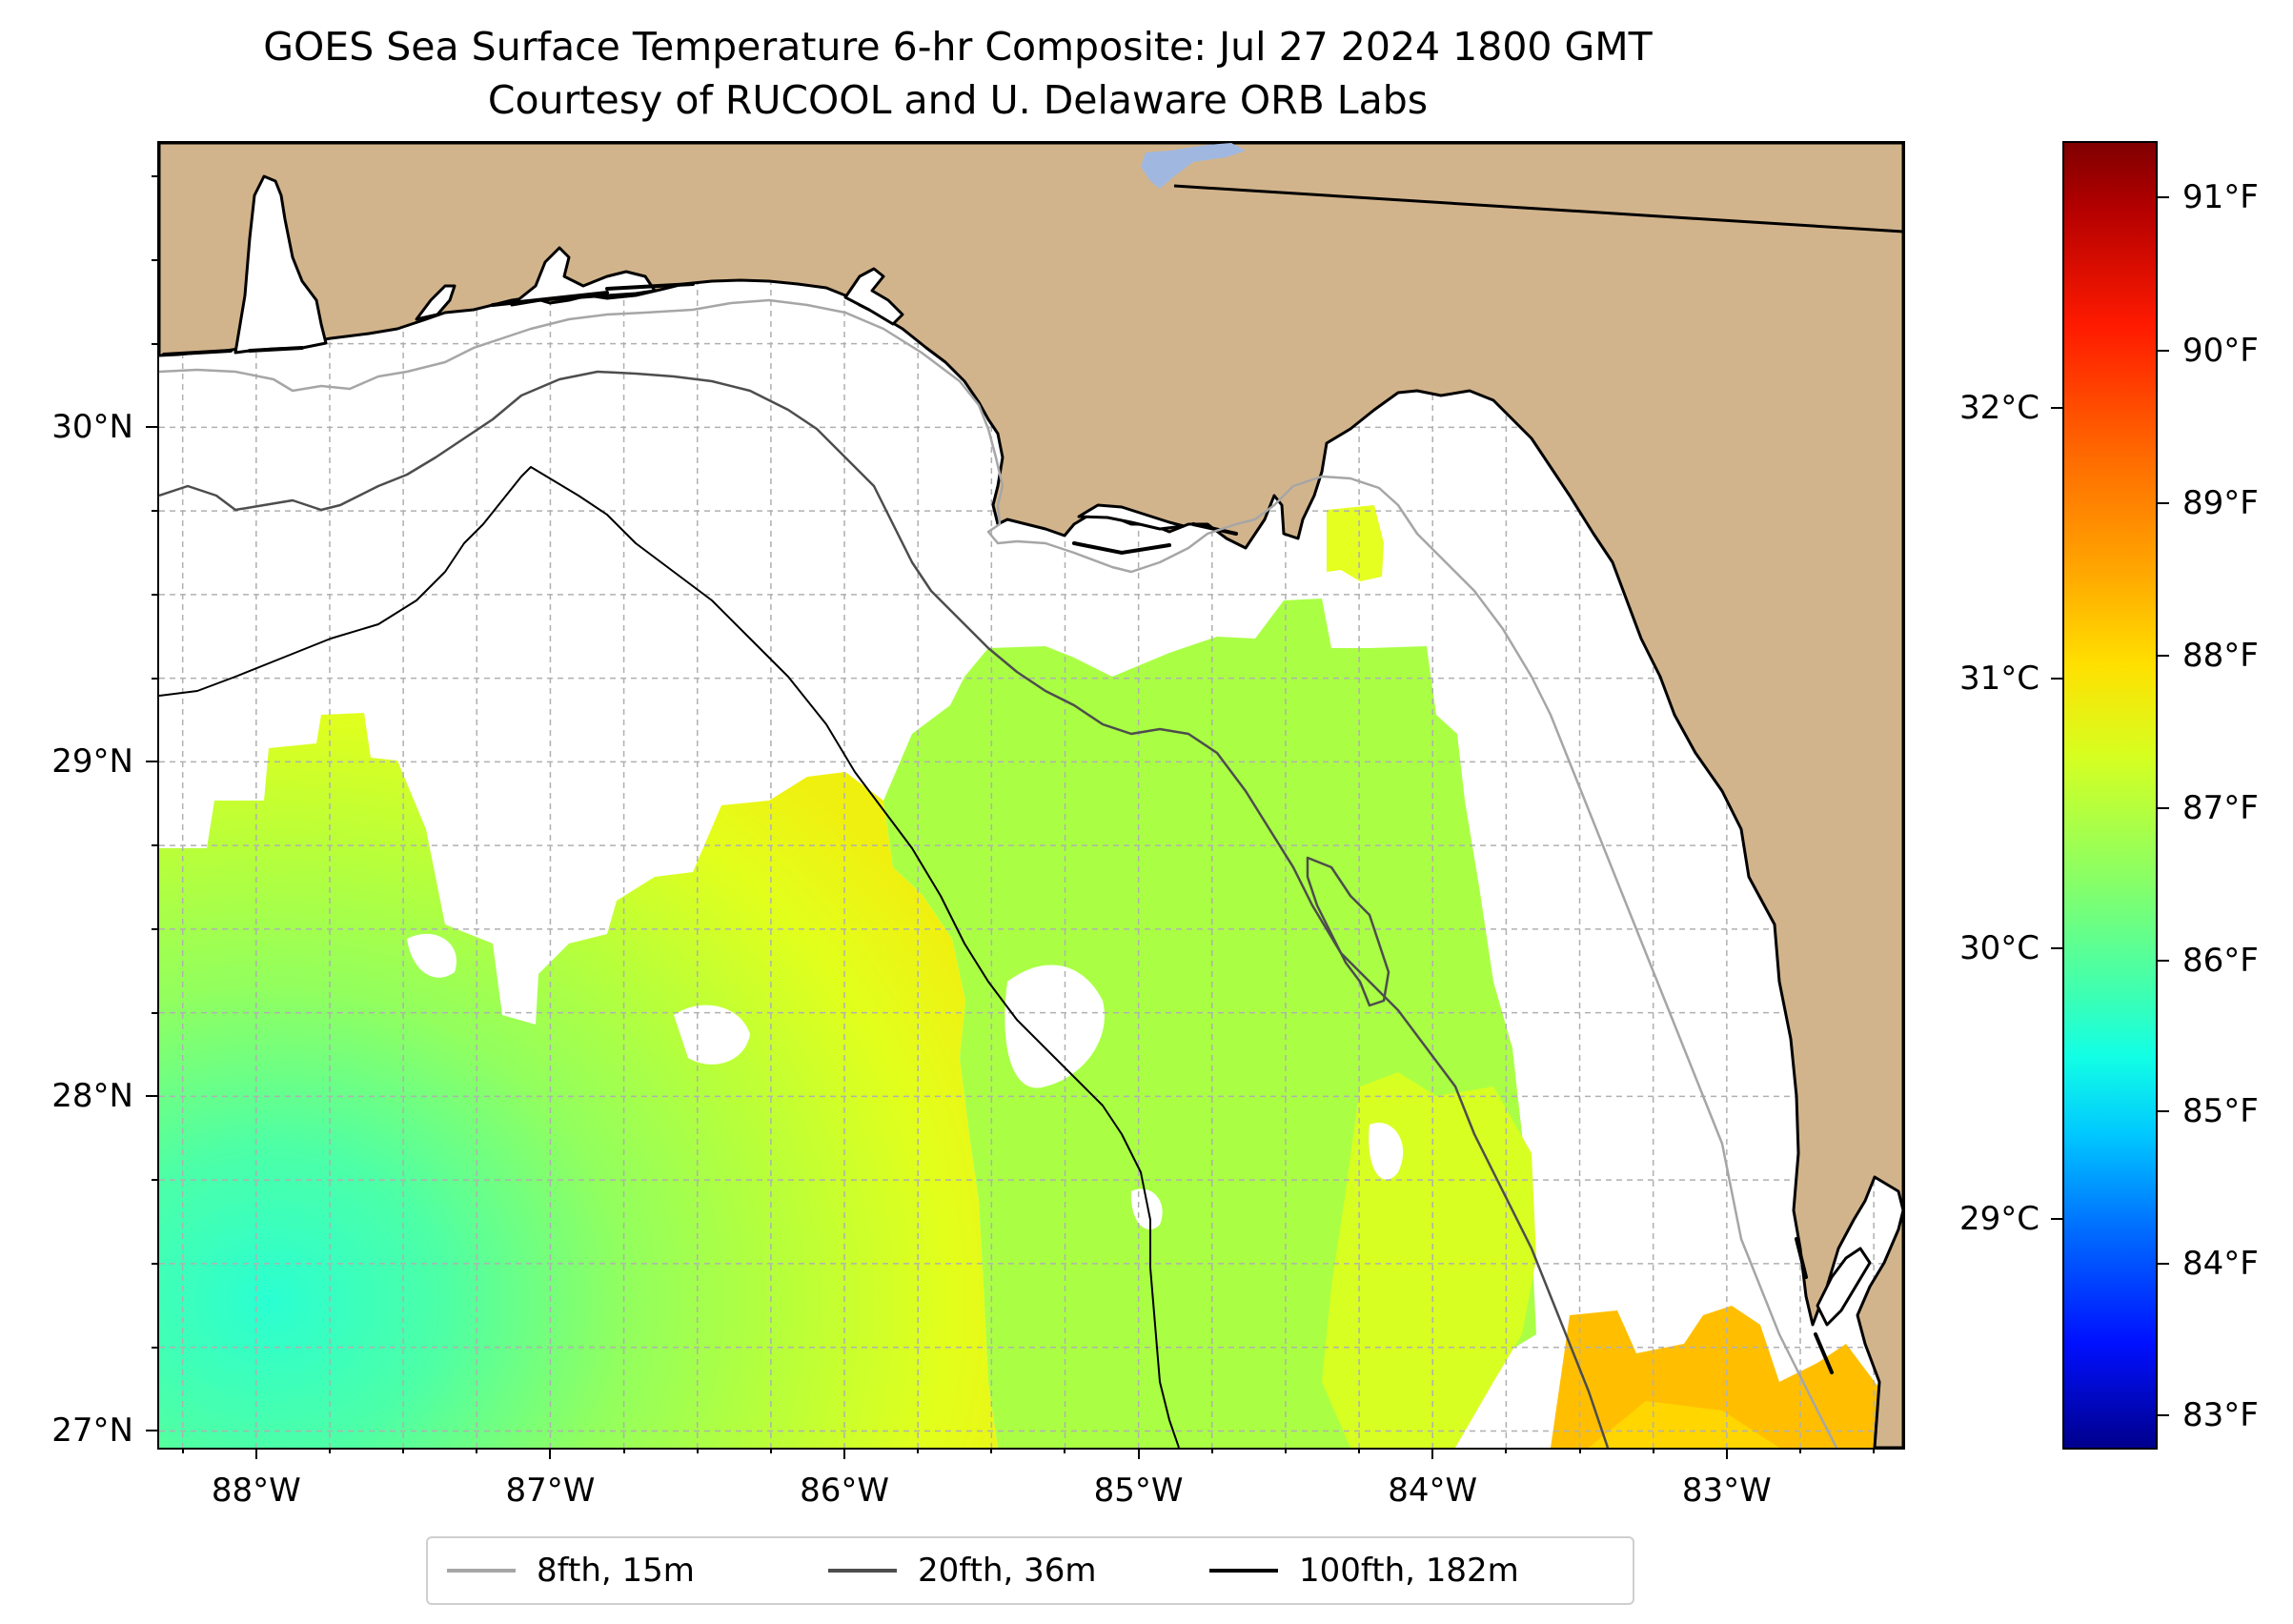  Describe the element at coordinates (2221, 197) in the screenshot. I see `colorbar-f-label: 91°F` at that location.